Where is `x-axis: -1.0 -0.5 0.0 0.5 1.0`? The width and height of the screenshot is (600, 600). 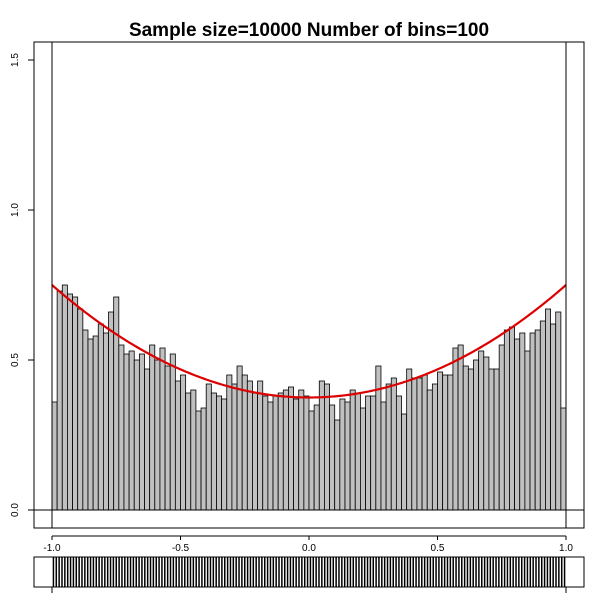 x-axis: -1.0 -0.5 0.0 0.5 1.0 is located at coordinates (308, 544).